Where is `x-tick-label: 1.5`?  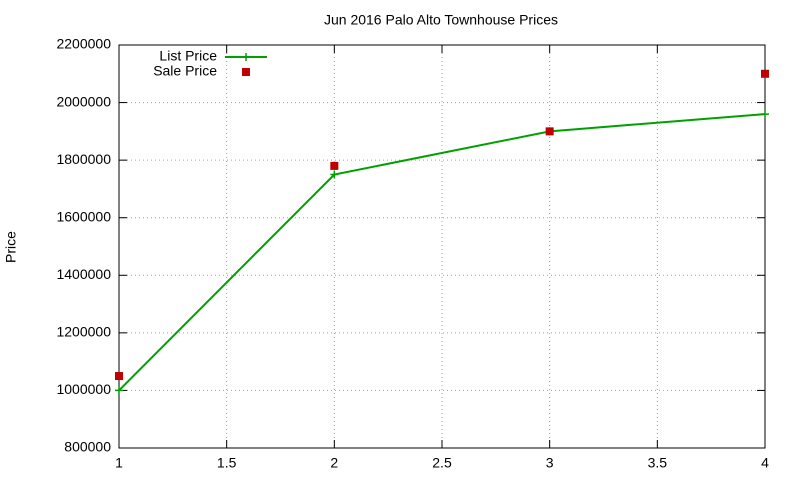 x-tick-label: 1.5 is located at coordinates (227, 463).